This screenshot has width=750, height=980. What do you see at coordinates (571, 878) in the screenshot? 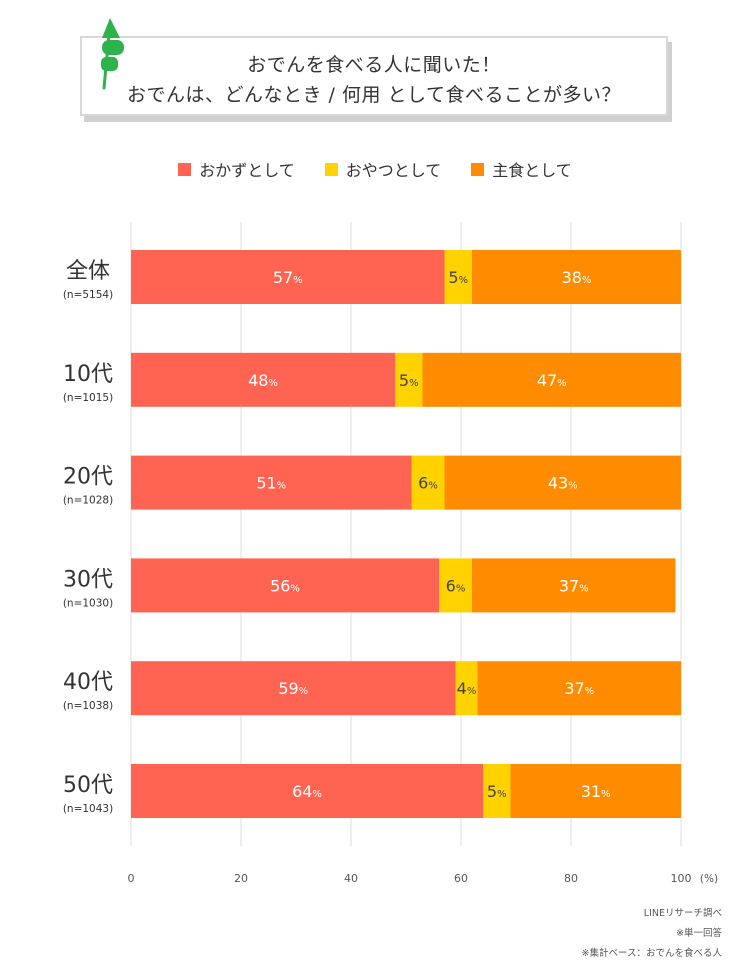
I see `x-tick-label-80: 80` at bounding box center [571, 878].